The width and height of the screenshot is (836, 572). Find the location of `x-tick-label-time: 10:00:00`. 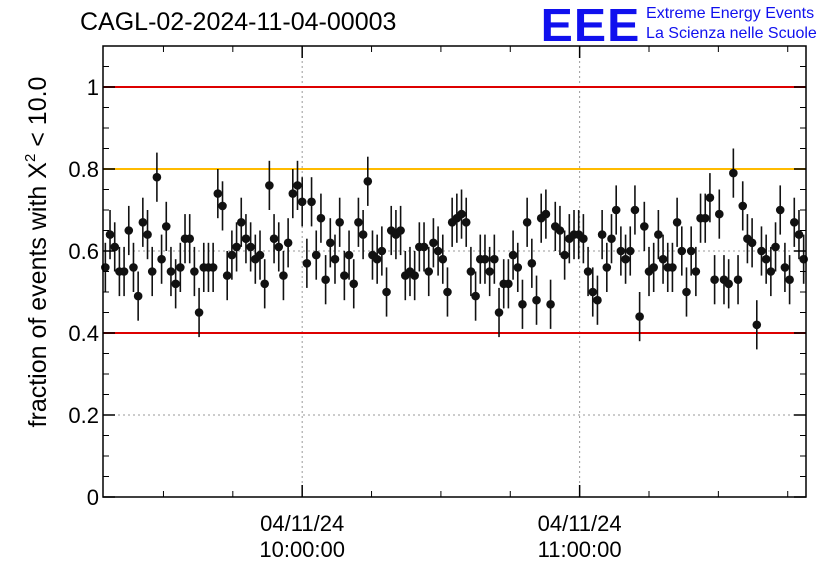

x-tick-label-time: 10:00:00 is located at coordinates (302, 549).